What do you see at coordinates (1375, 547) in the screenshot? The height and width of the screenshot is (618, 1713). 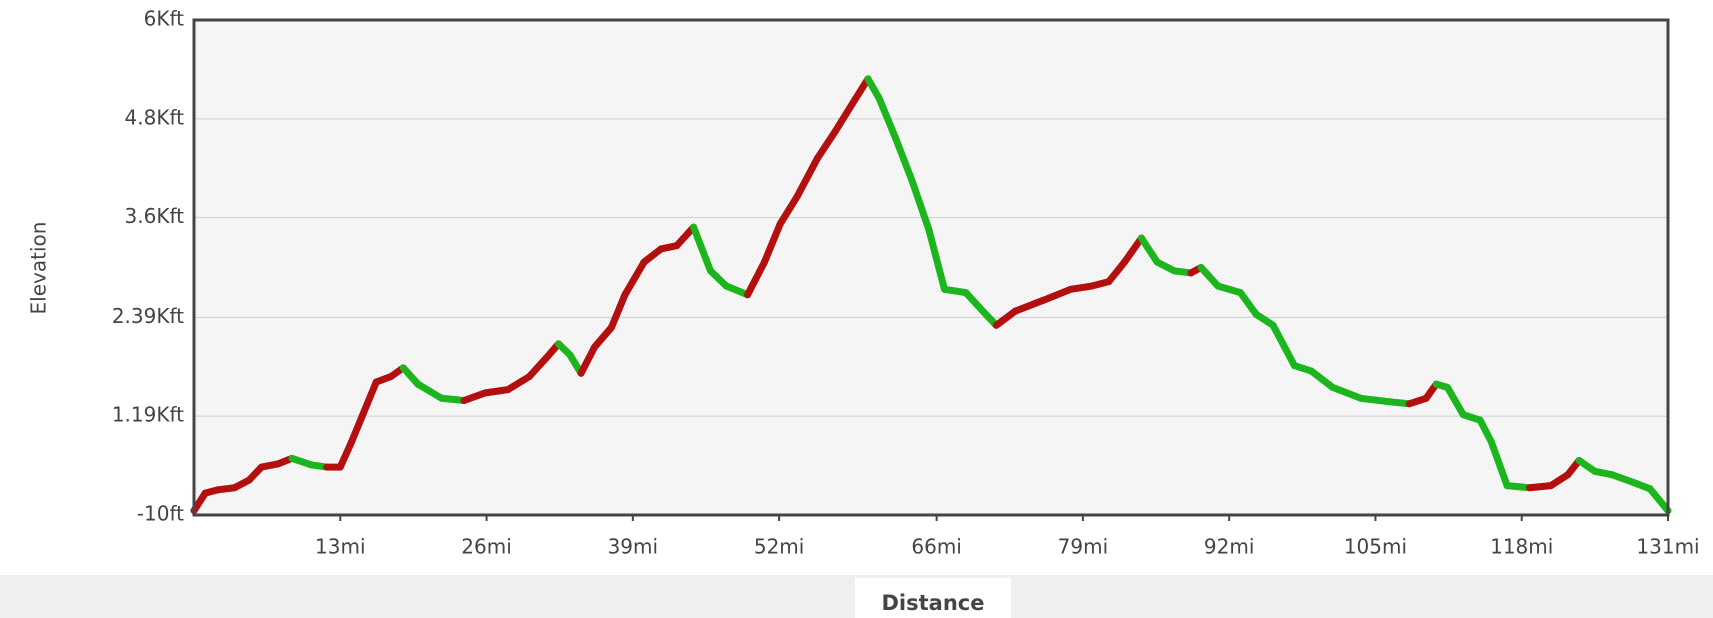 I see `x-tick-label: 105mi` at bounding box center [1375, 547].